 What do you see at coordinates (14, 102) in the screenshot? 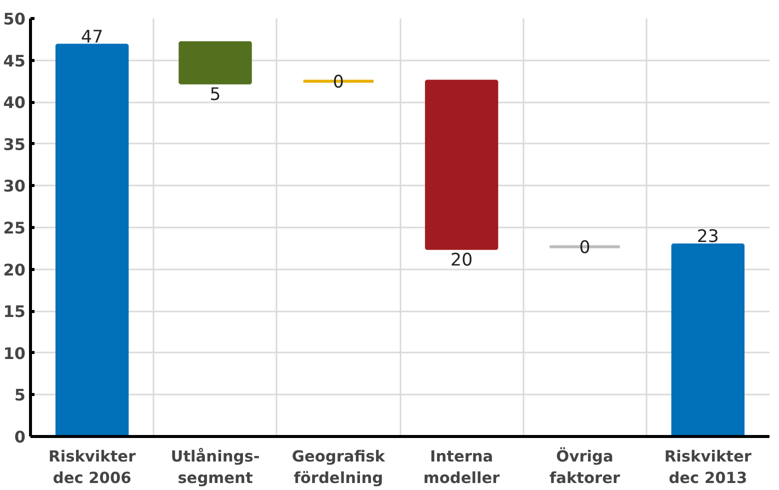
I see `y-tick-label: 40` at bounding box center [14, 102].